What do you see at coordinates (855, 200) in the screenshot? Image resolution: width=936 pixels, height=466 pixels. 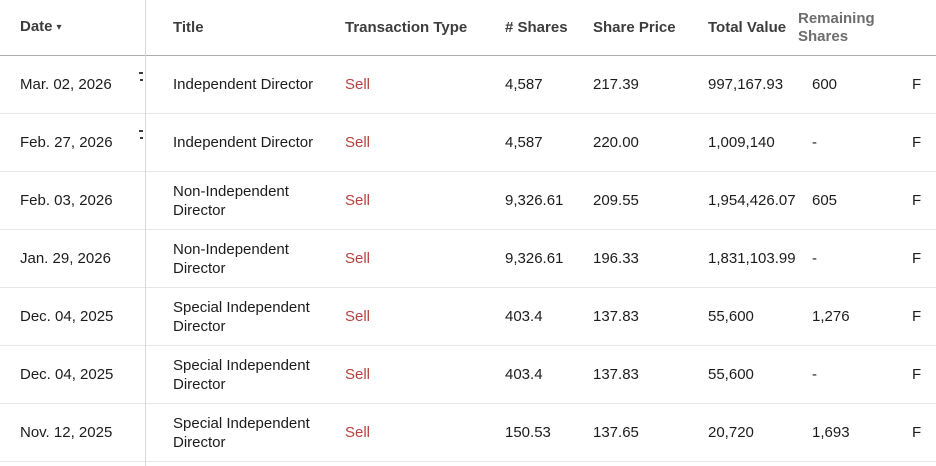 I see `remaining-shares-cell: 605` at bounding box center [855, 200].